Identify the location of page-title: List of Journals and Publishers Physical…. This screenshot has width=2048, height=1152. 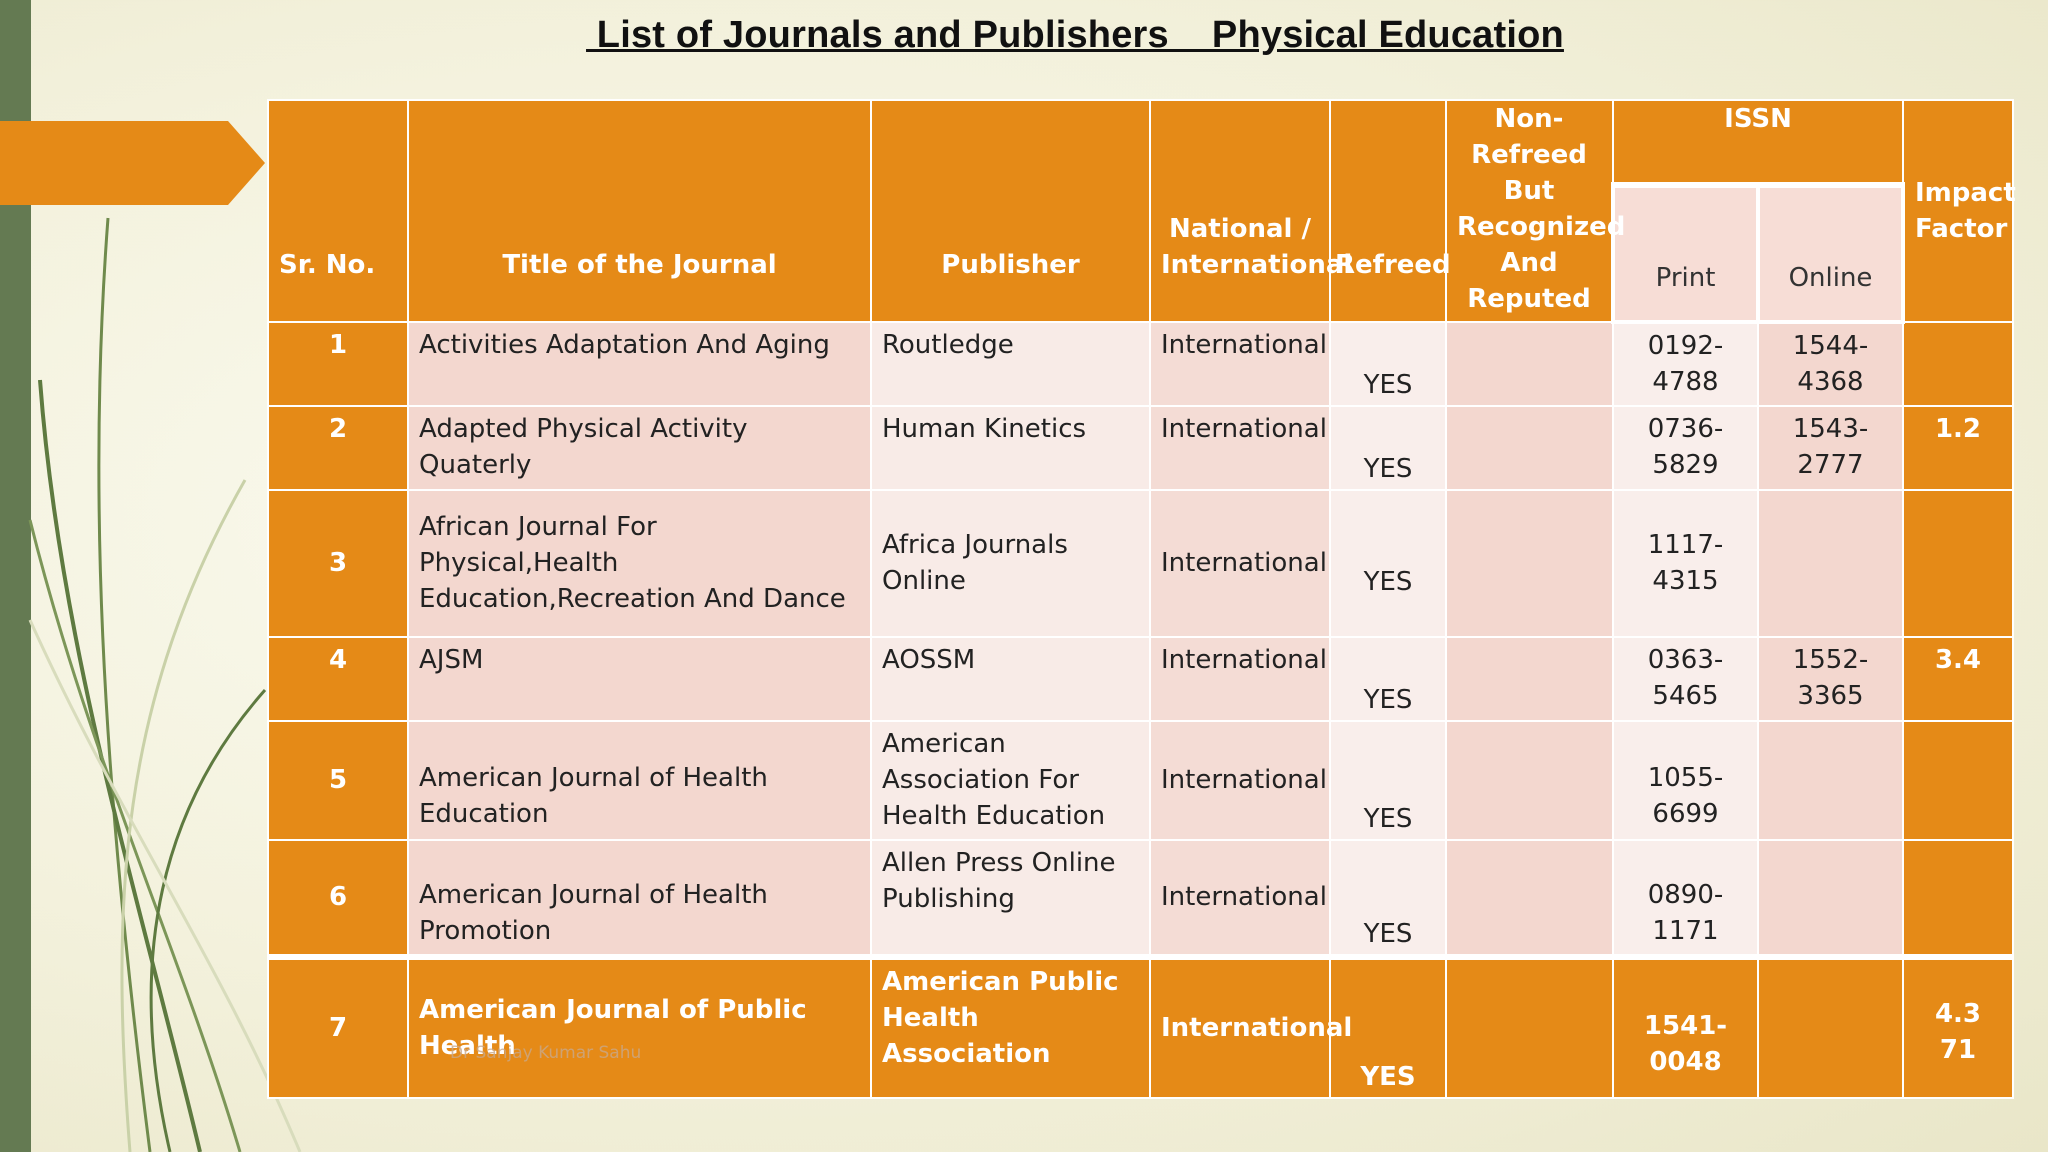
(1075, 35).